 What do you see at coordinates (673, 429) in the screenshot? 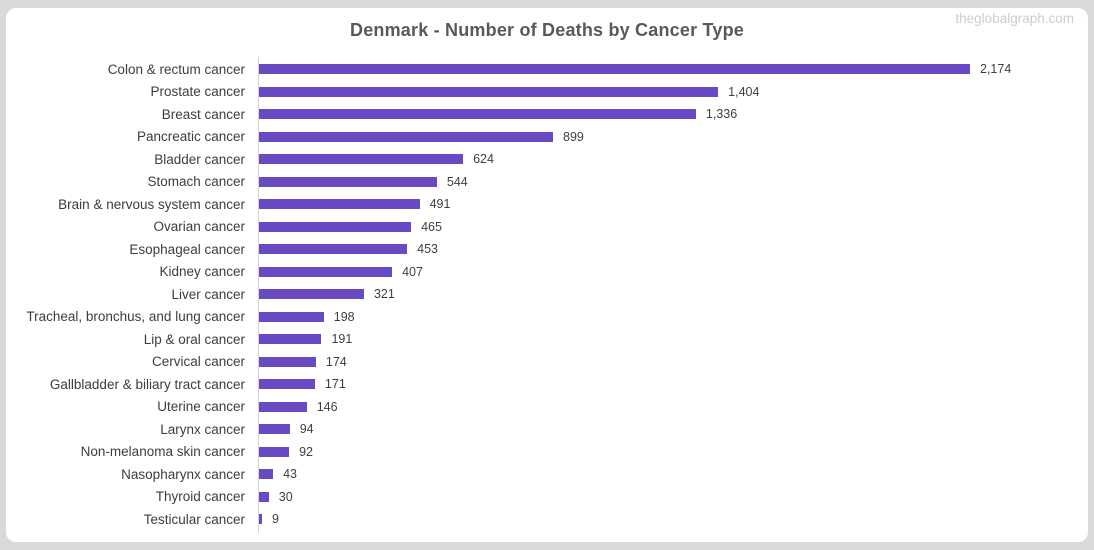
I see `bar-track: 94` at bounding box center [673, 429].